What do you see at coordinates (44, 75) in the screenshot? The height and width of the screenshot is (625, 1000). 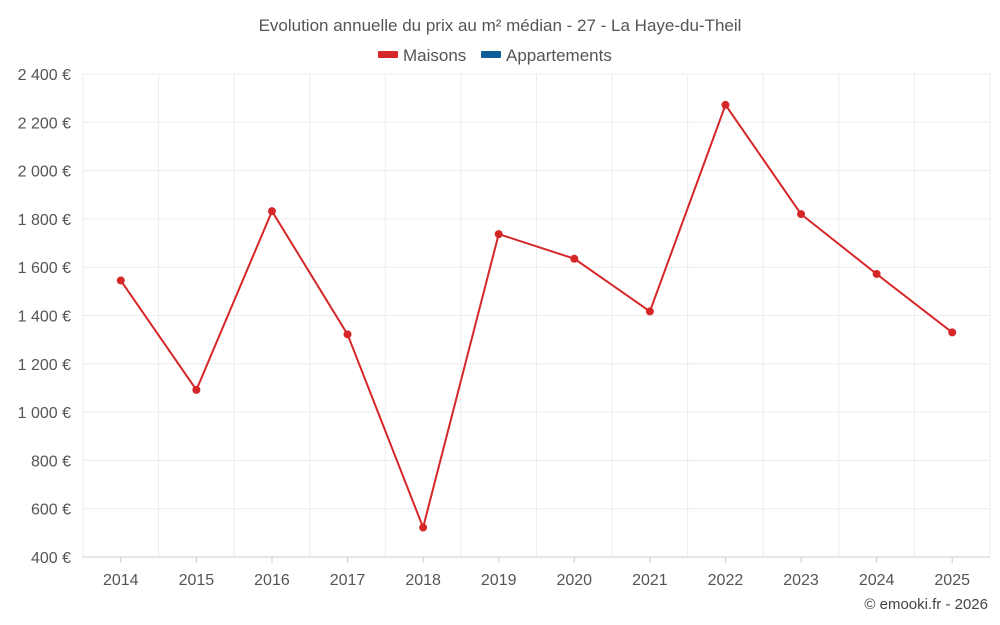 I see `y-tick-label: 2 400 €` at bounding box center [44, 75].